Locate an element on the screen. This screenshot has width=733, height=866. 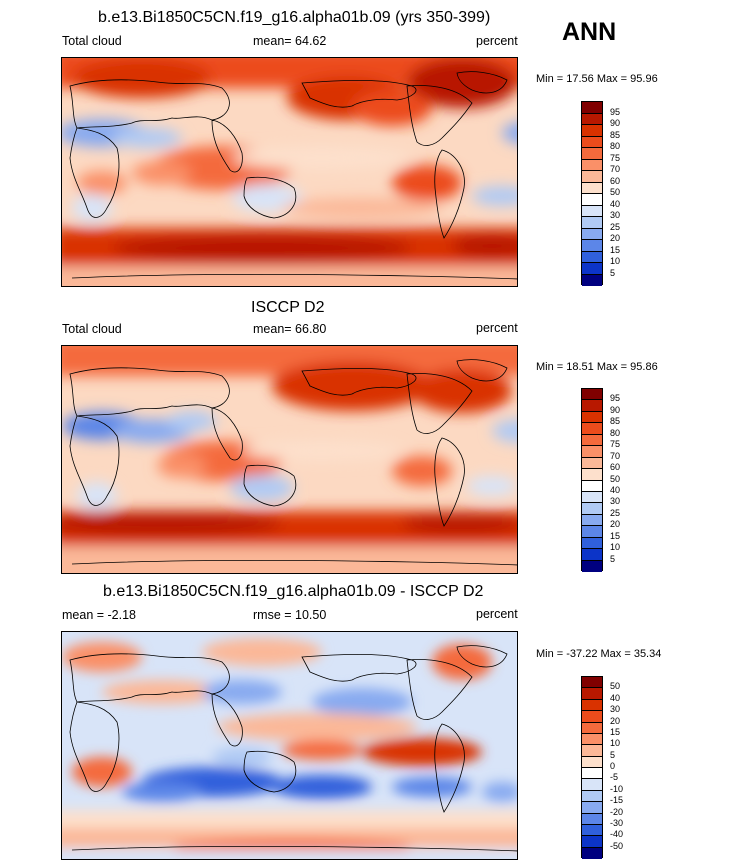
colorbar-tick-label: -40 is located at coordinates (617, 834).